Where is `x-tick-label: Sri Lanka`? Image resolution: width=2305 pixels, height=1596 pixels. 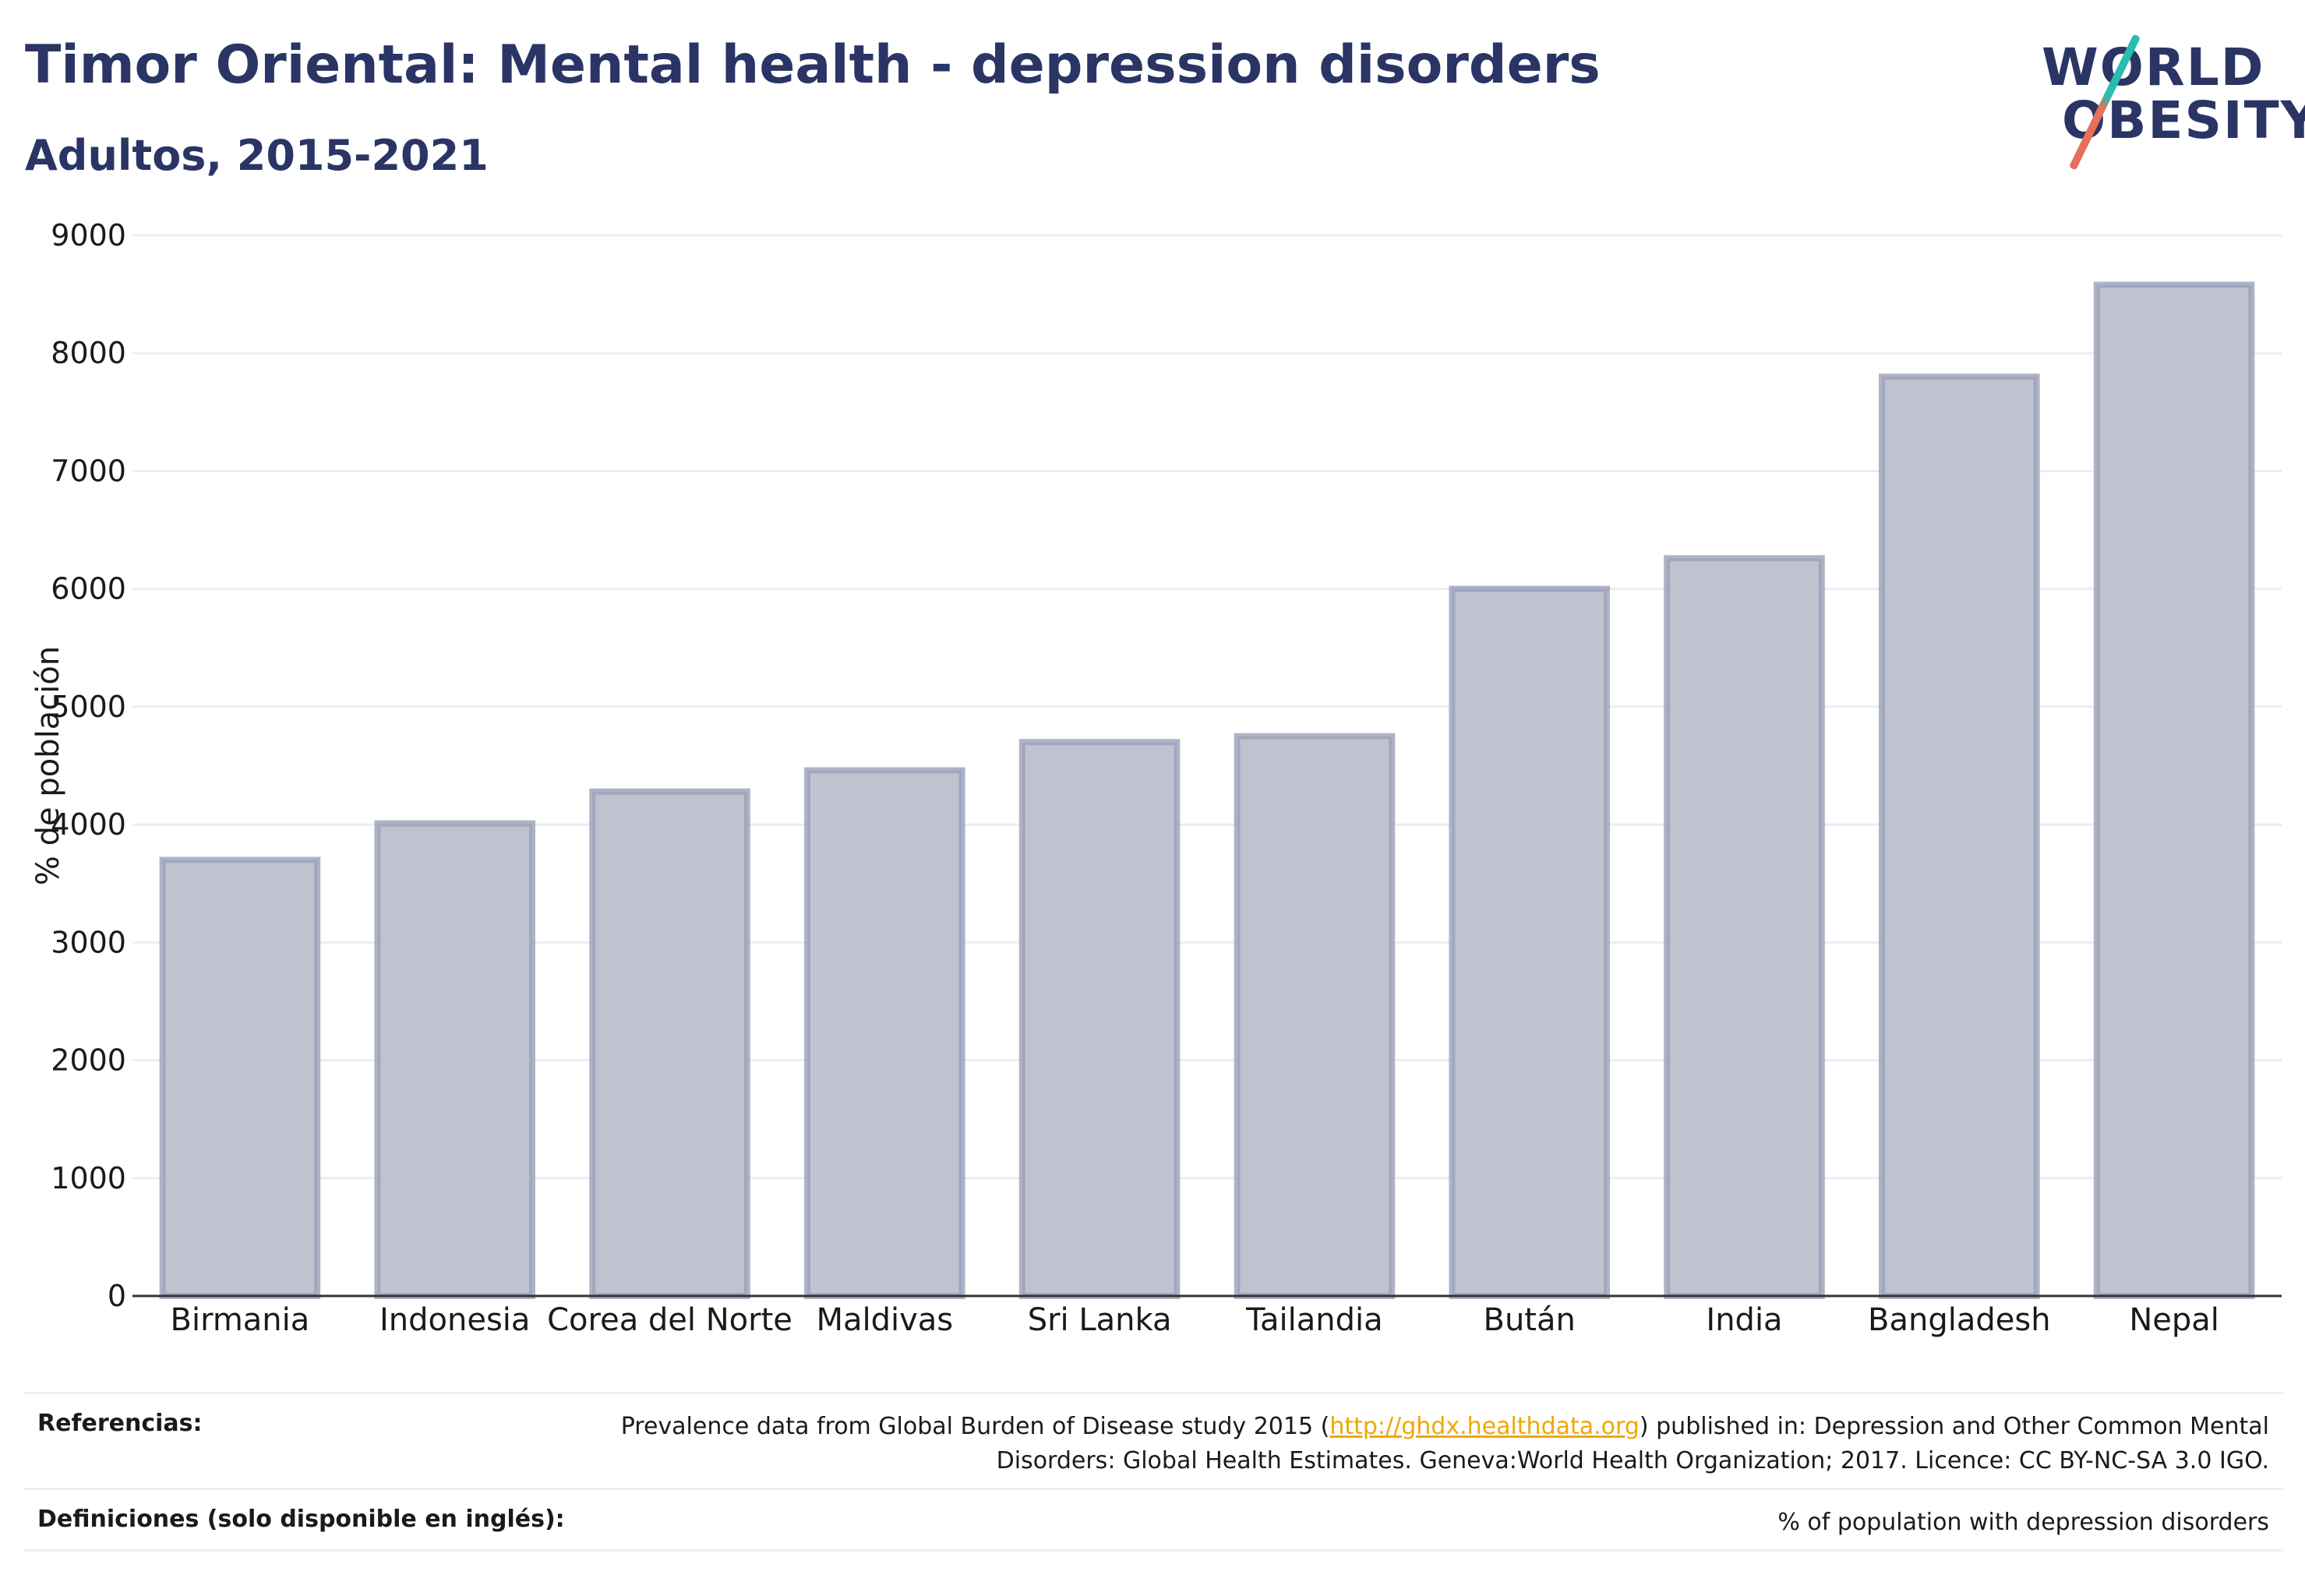 x-tick-label: Sri Lanka is located at coordinates (1100, 1320).